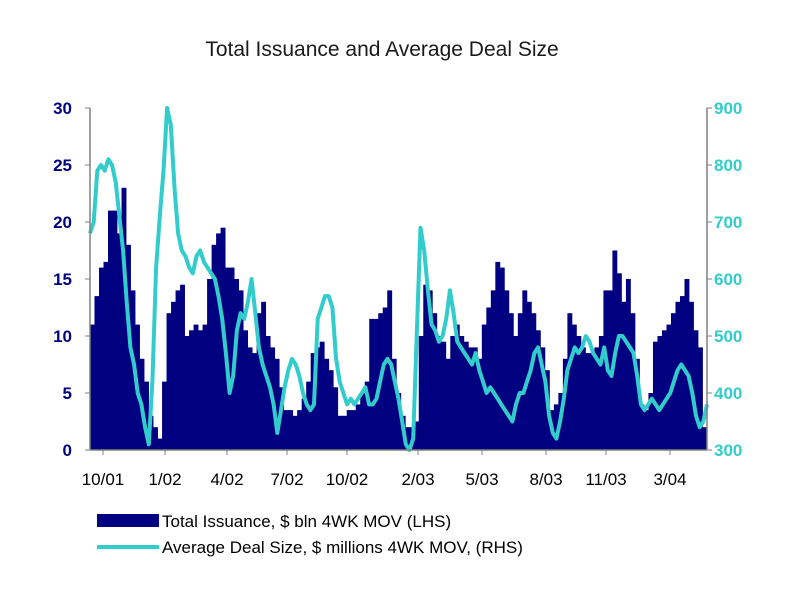 The image size is (800, 603). Describe the element at coordinates (286, 479) in the screenshot. I see `x-tick-label: 7/02` at that location.